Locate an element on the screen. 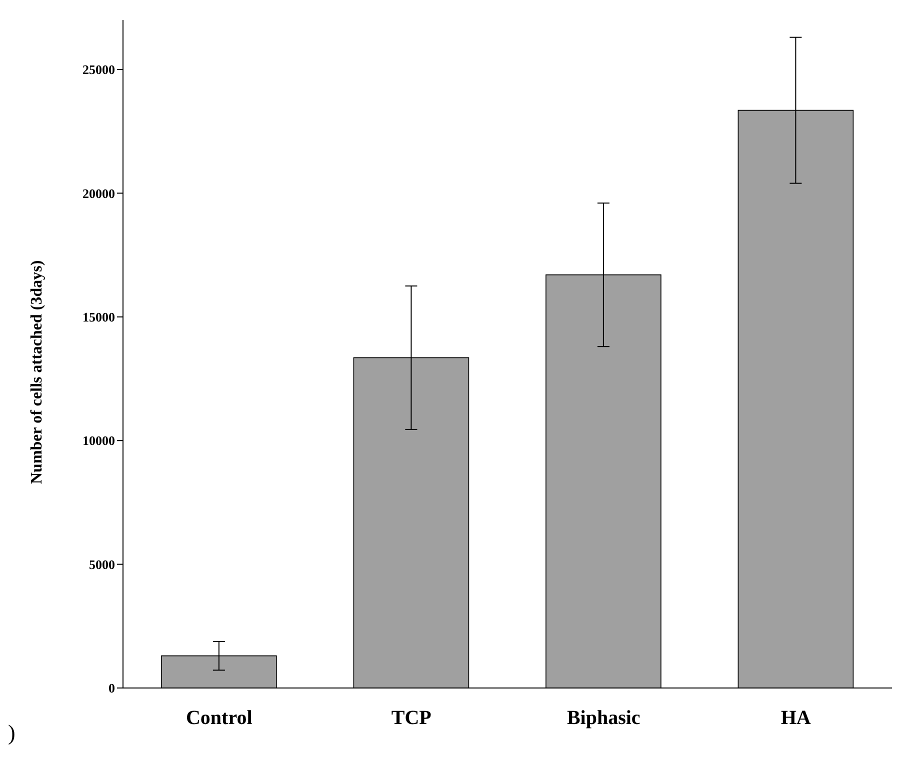 The height and width of the screenshot is (769, 920). y-tick-label: 10000 is located at coordinates (98, 440).